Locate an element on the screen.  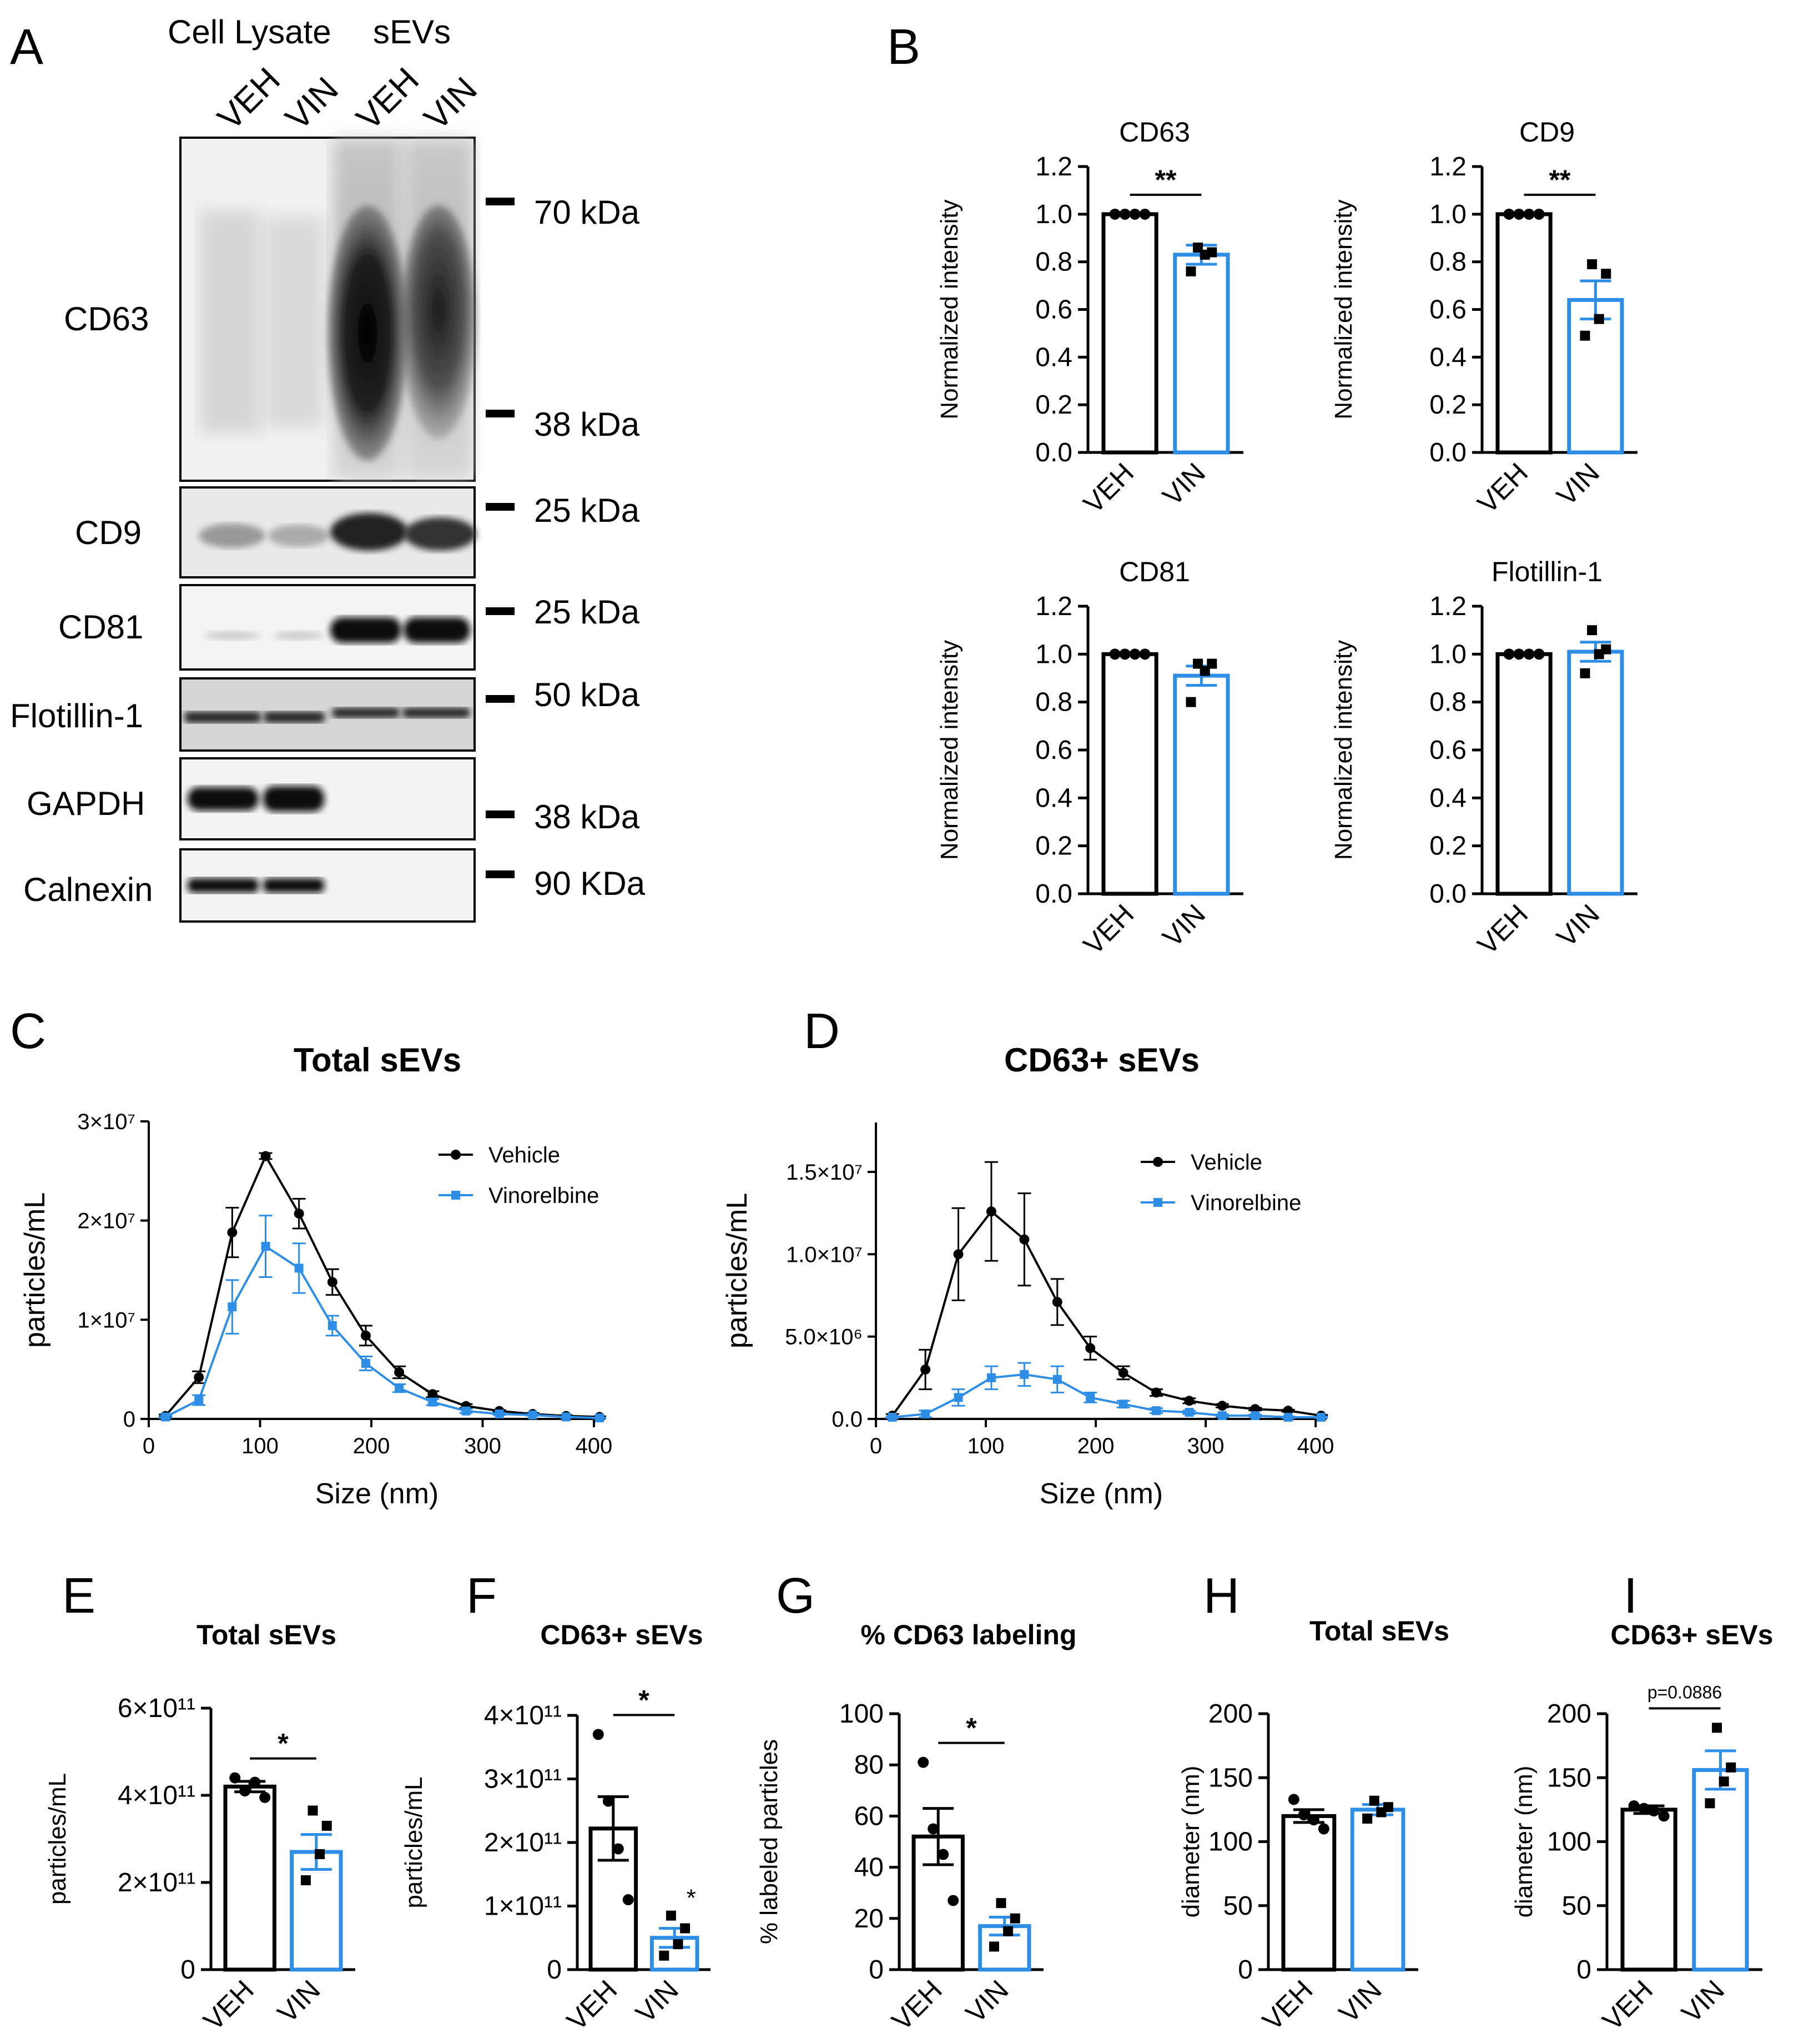
significance-mark: * is located at coordinates (691, 1898).